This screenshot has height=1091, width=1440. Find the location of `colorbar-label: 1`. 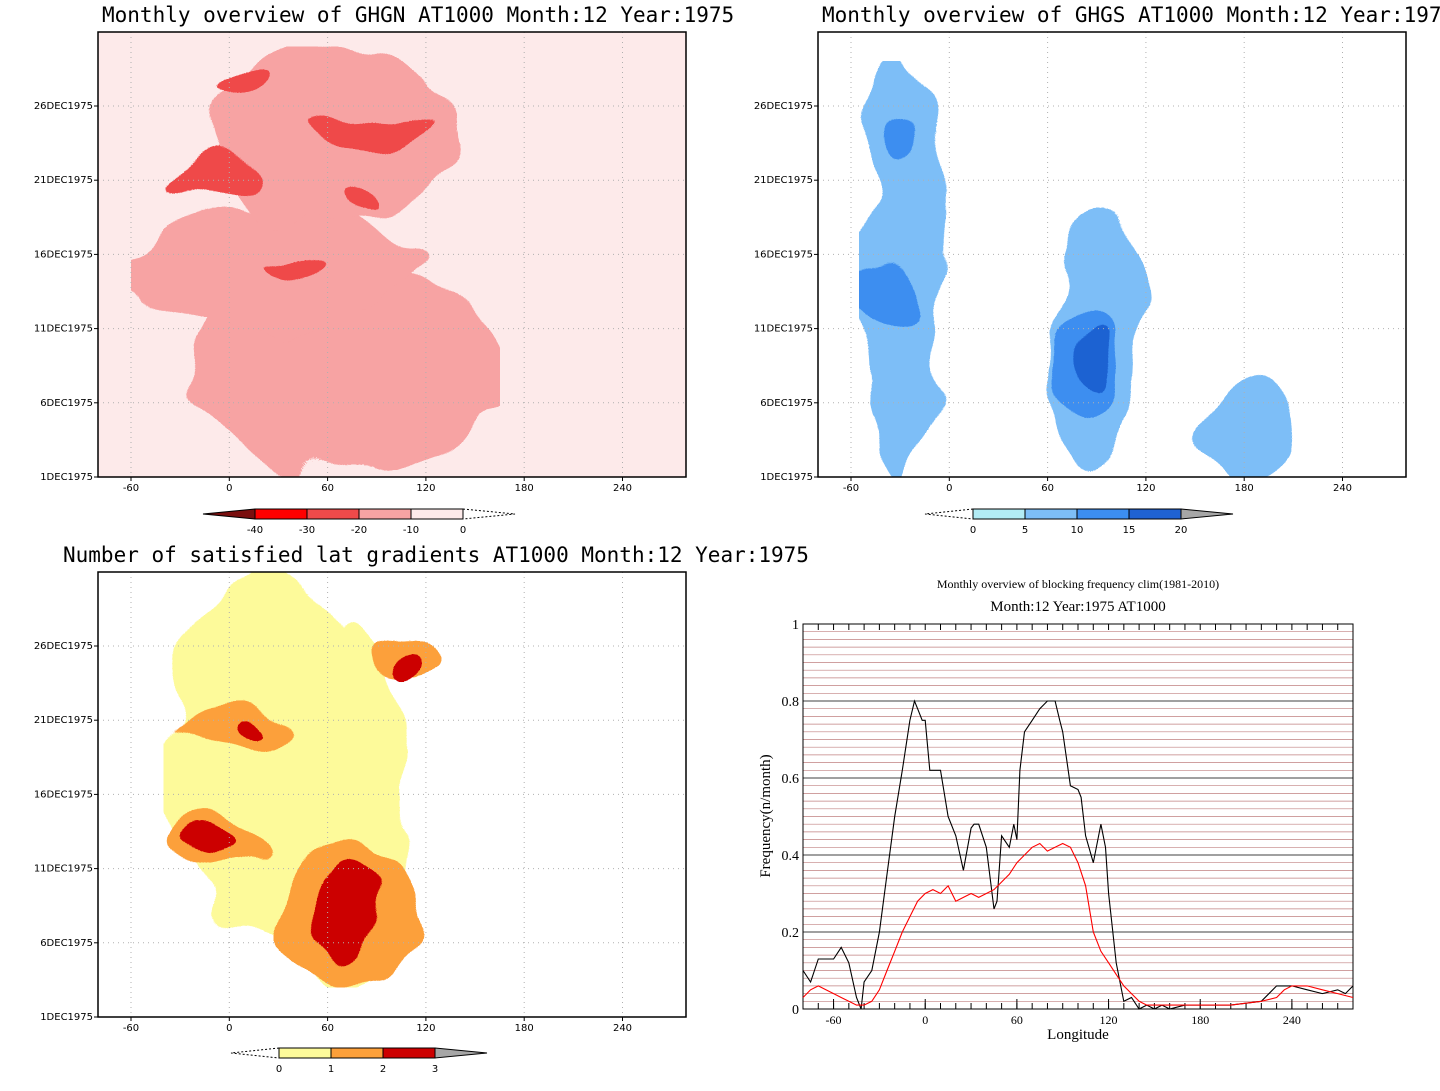

colorbar-label: 1 is located at coordinates (331, 1069).